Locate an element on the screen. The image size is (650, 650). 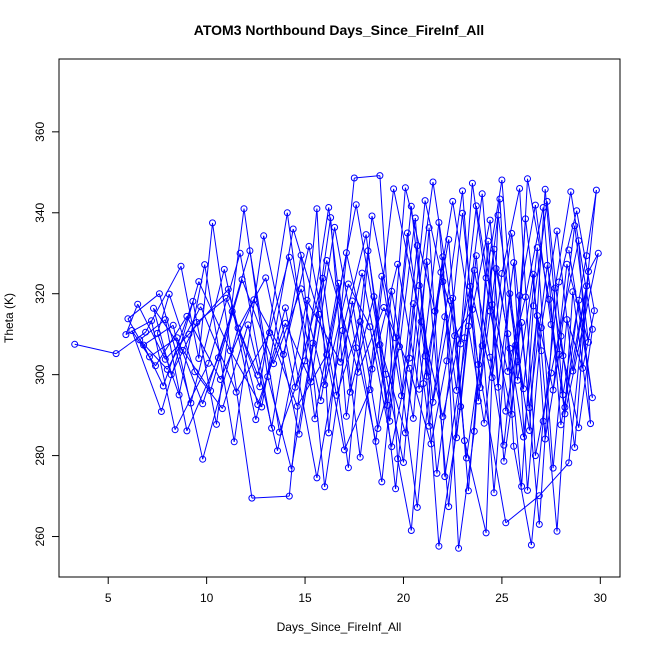
x-tick-label: 15 is located at coordinates (305, 598).